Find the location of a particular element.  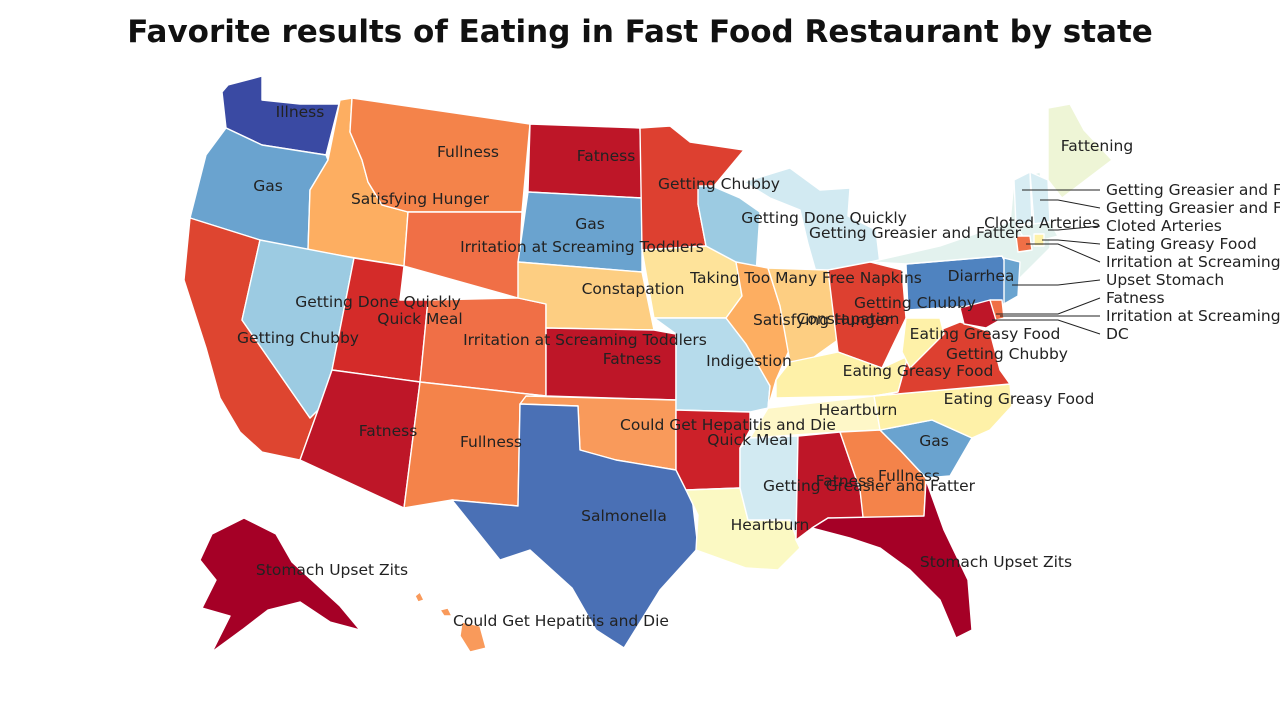

state-label-oh: Getting Chubby is located at coordinates (915, 303).